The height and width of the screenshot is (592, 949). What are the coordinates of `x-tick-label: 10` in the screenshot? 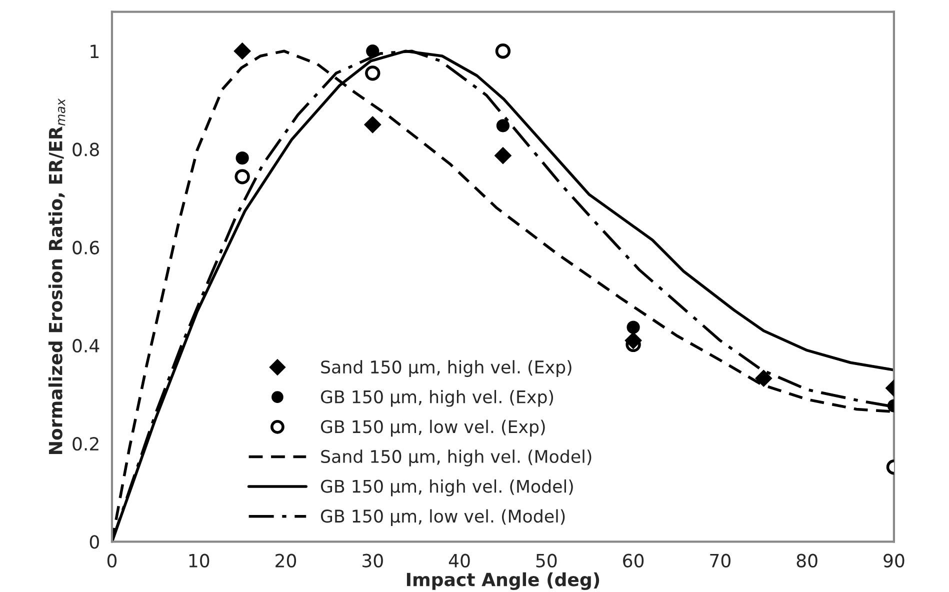 It's located at (199, 561).